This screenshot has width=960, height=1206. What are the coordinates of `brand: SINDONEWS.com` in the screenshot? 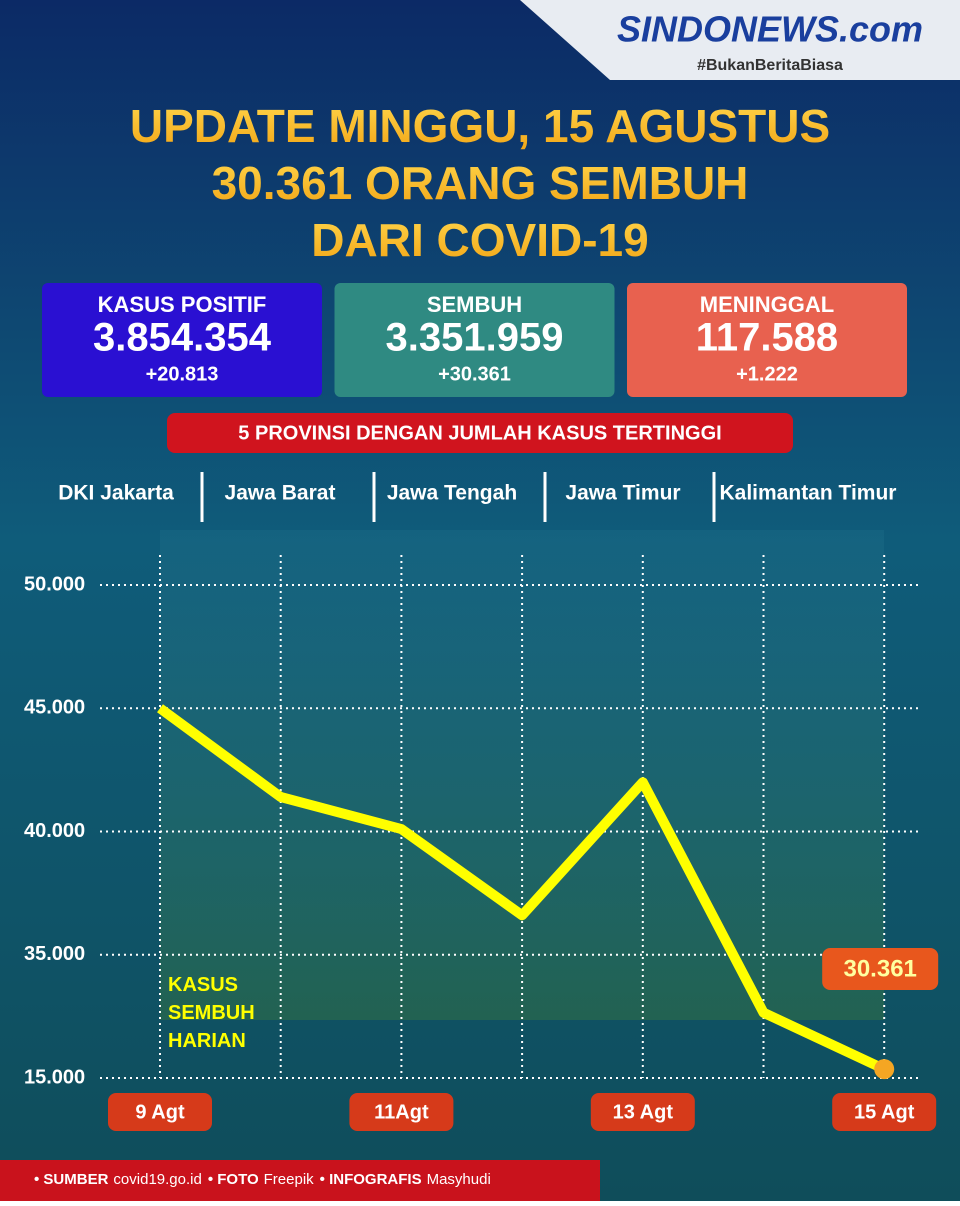 It's located at (770, 29).